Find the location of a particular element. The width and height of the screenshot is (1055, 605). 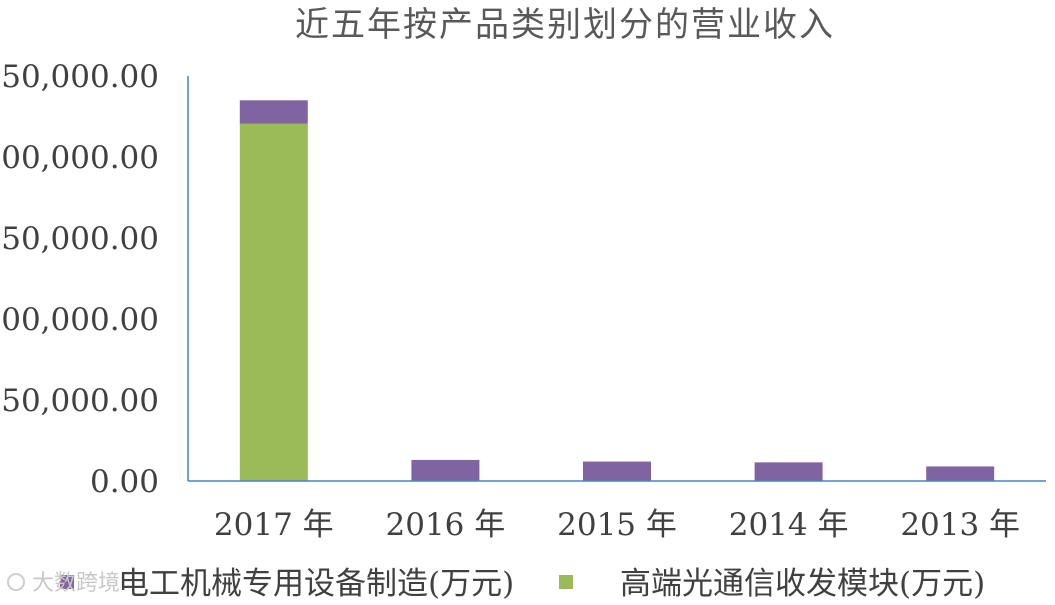

y-tick-label: 250,000.00 is located at coordinates (79, 77).